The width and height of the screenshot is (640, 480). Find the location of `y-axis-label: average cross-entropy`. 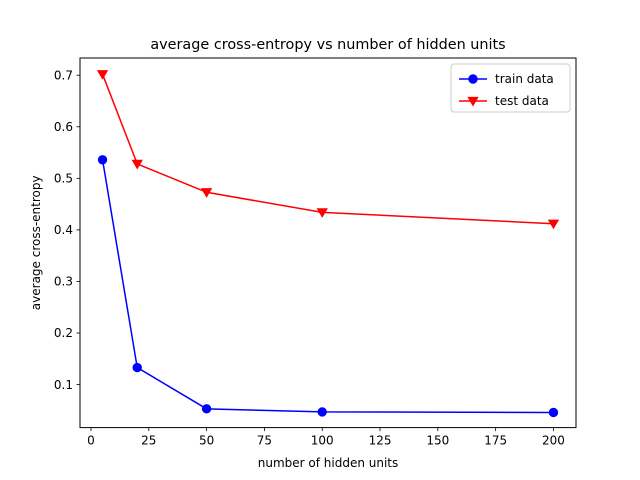

y-axis-label: average cross-entropy is located at coordinates (36, 242).